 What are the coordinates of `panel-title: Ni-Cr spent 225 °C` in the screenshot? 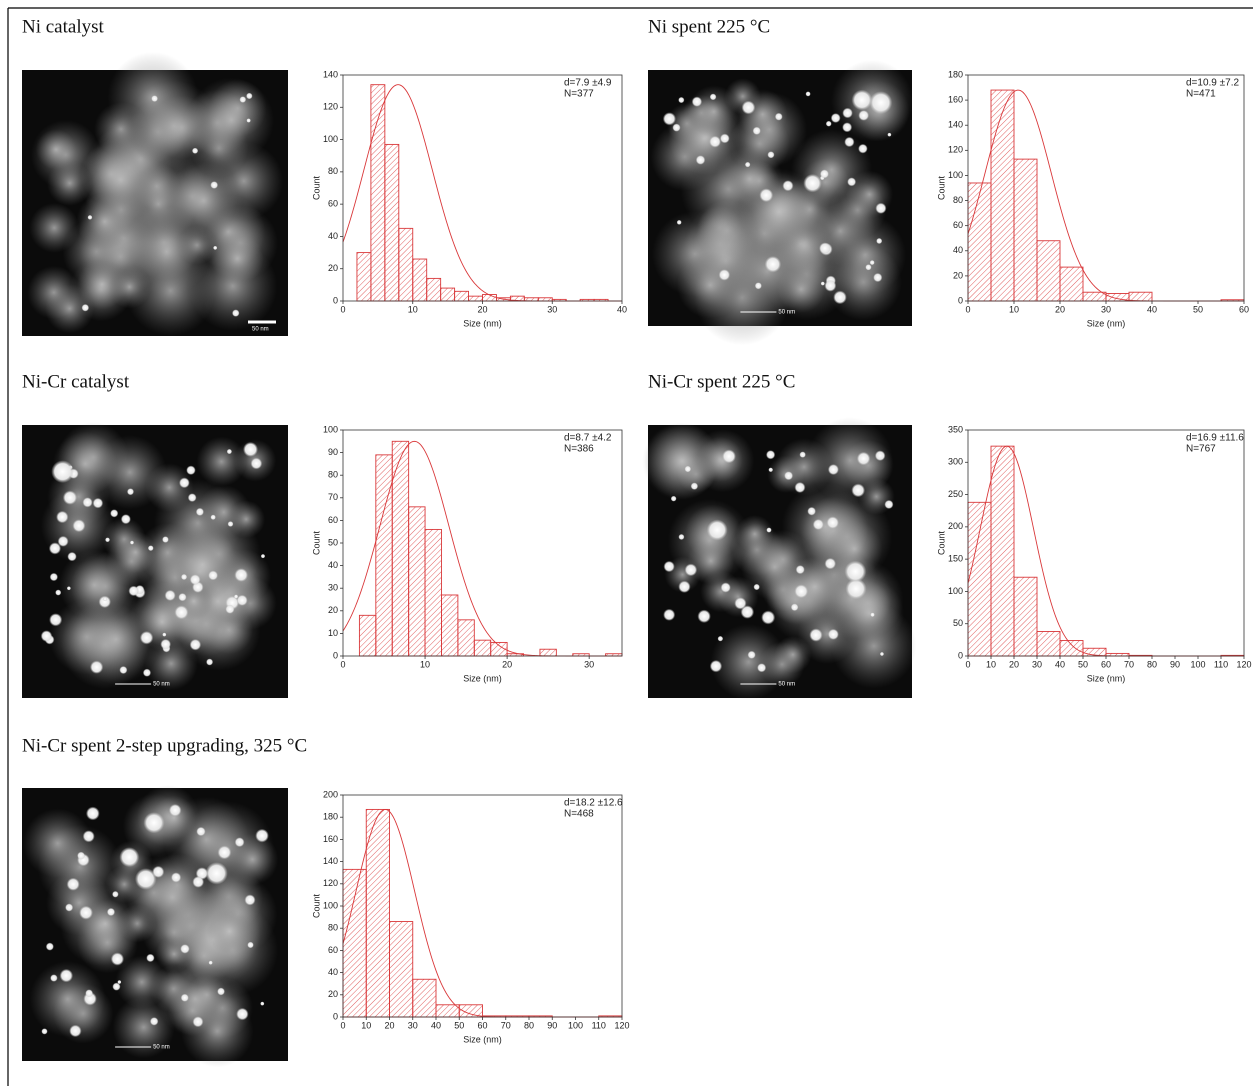 It's located at (721, 381).